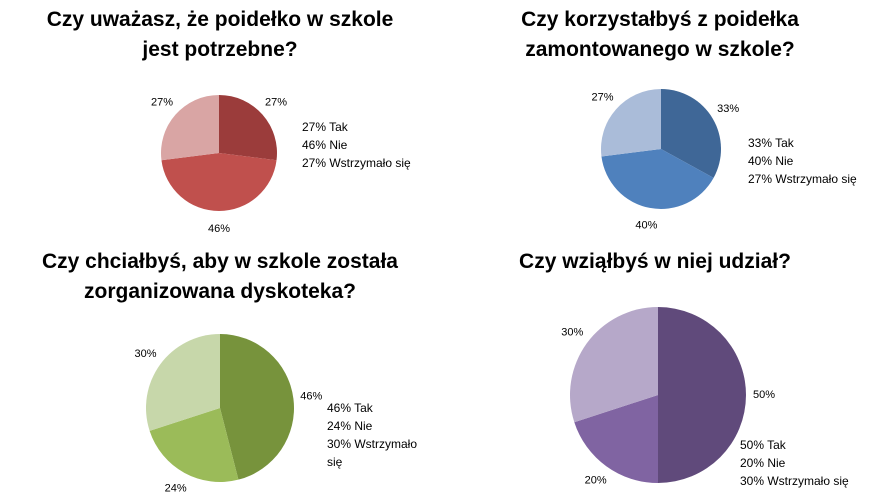  I want to click on chart-title: Czy wziąłbyś w niej udział?, so click(655, 261).